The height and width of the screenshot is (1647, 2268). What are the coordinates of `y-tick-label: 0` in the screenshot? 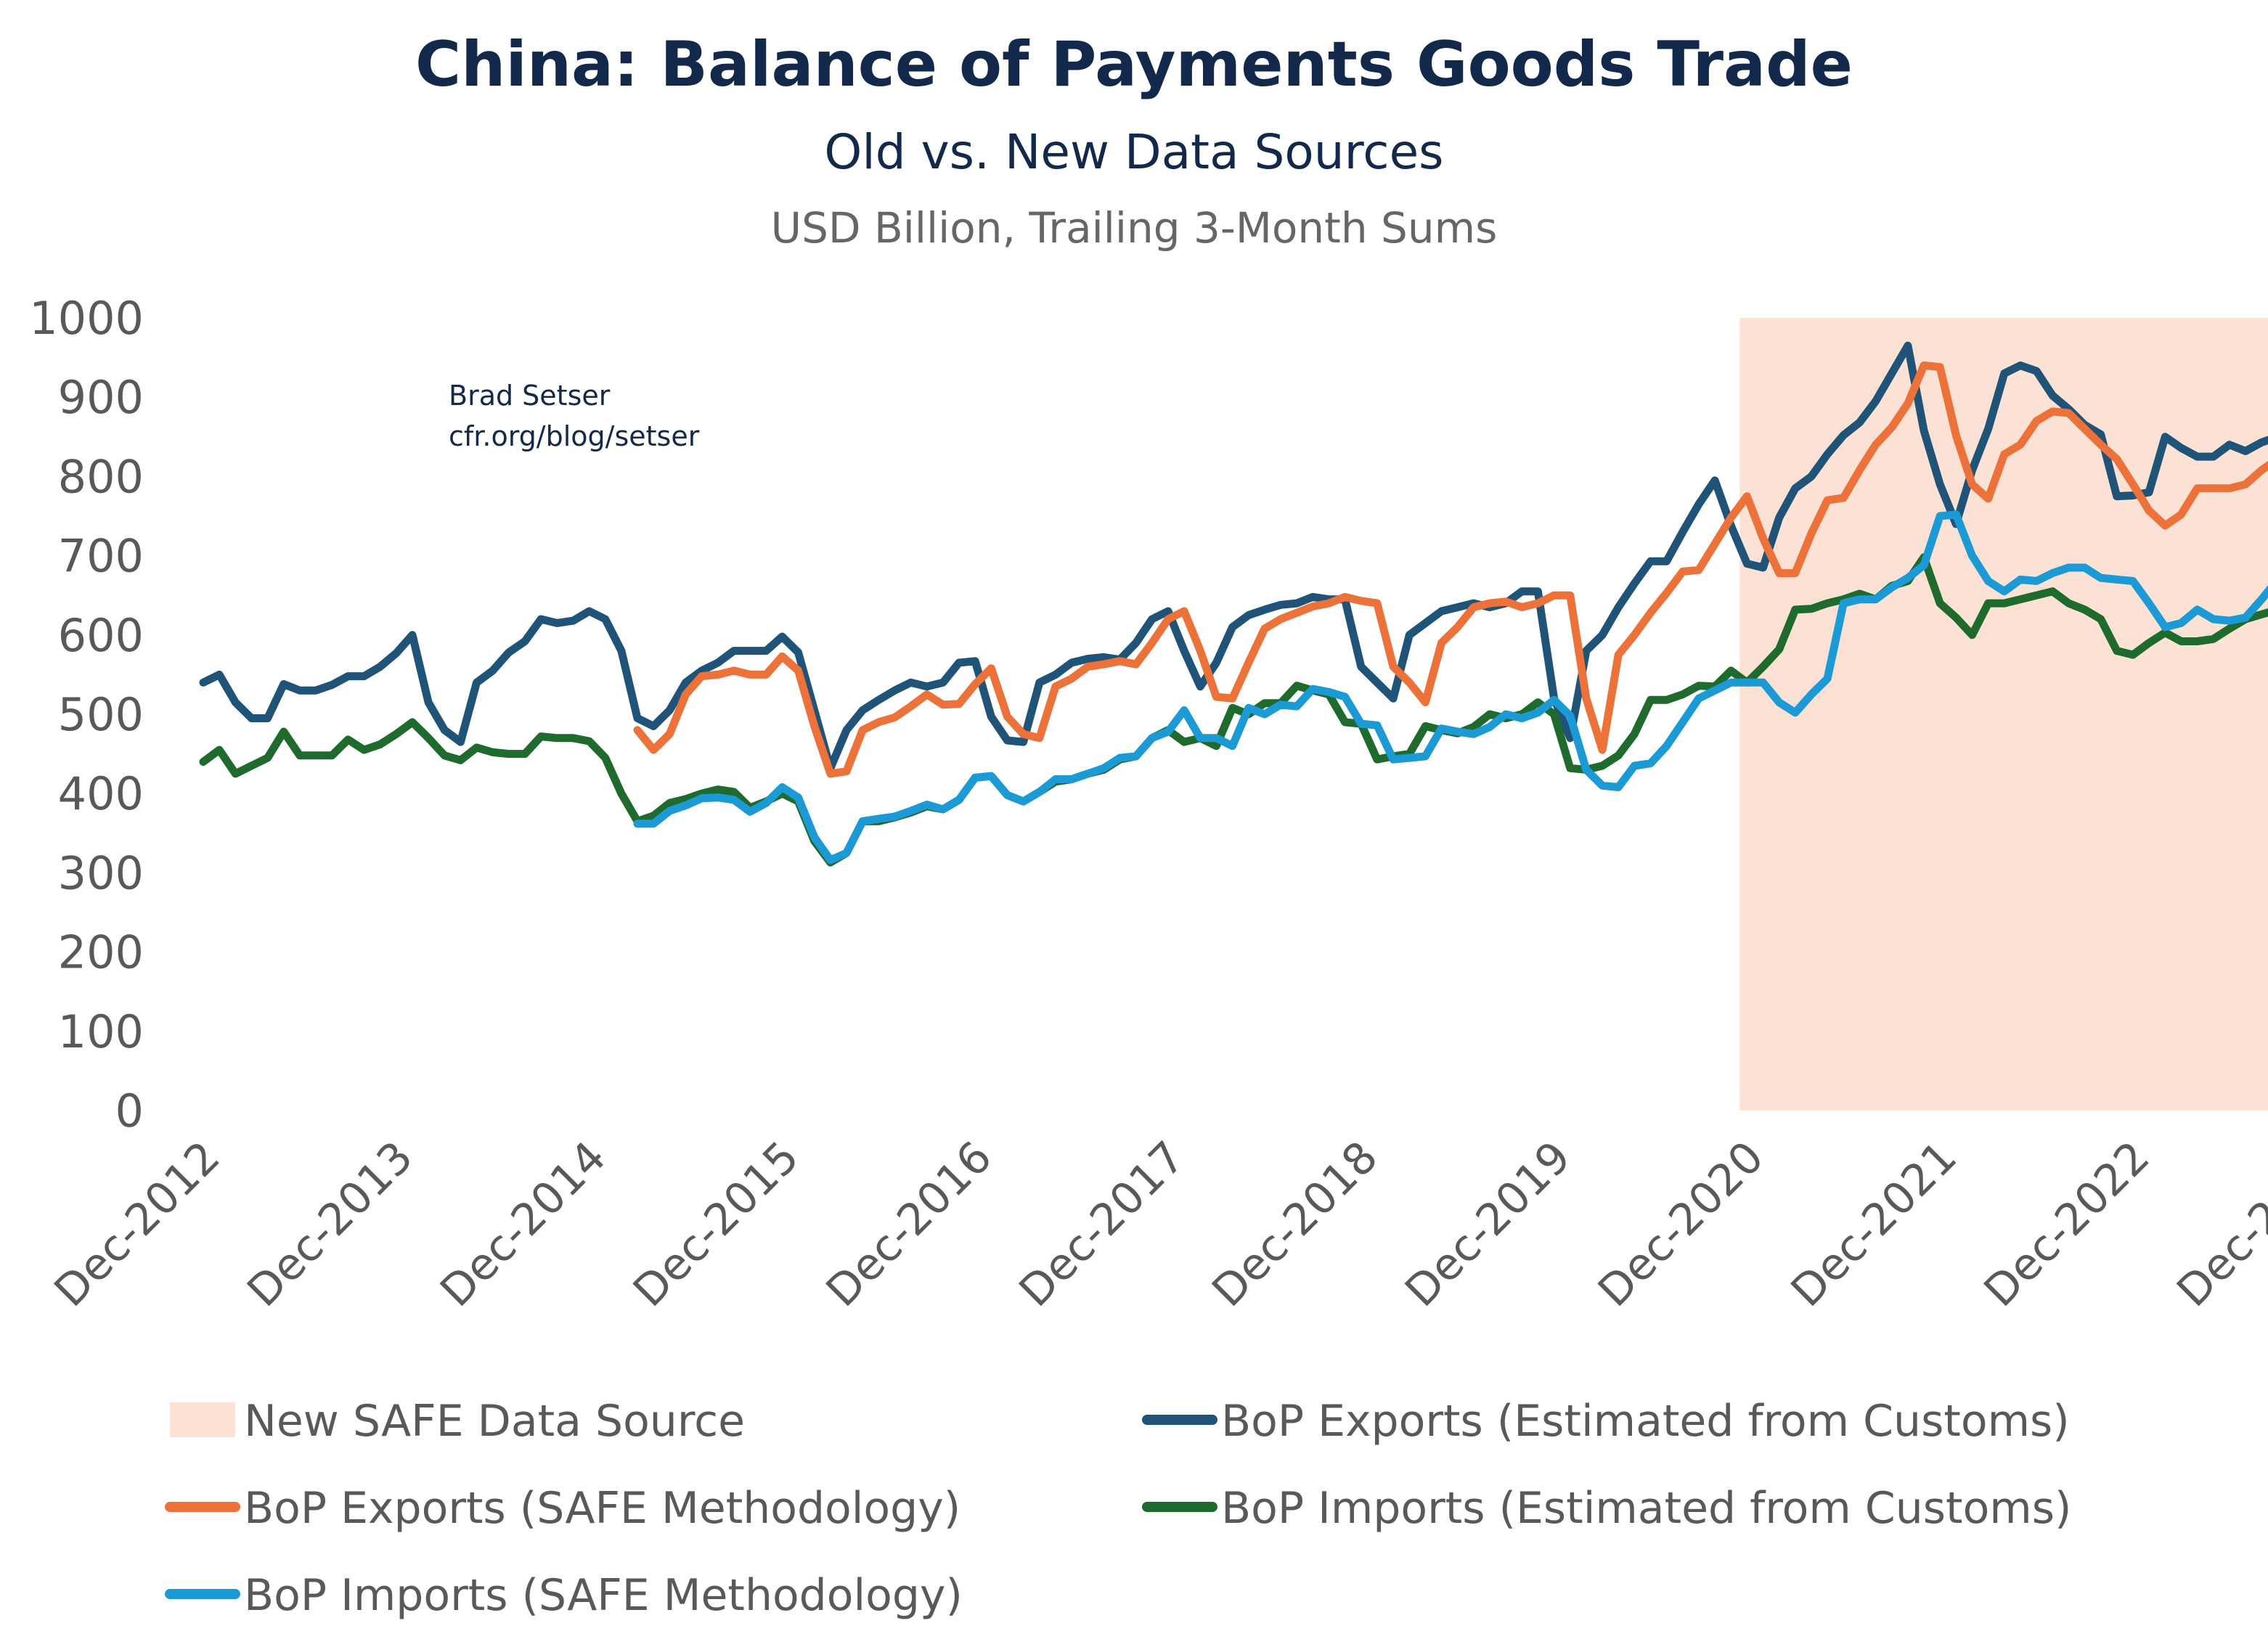 It's located at (129, 1110).